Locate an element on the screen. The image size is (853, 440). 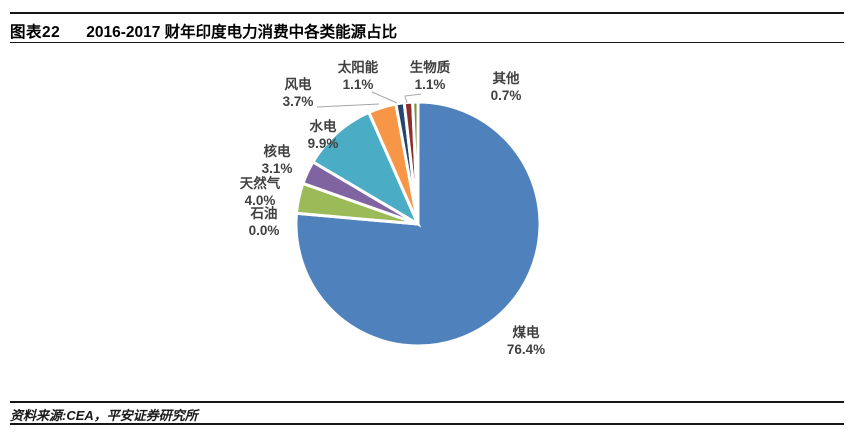
pie-label-name: 其他 is located at coordinates (506, 78).